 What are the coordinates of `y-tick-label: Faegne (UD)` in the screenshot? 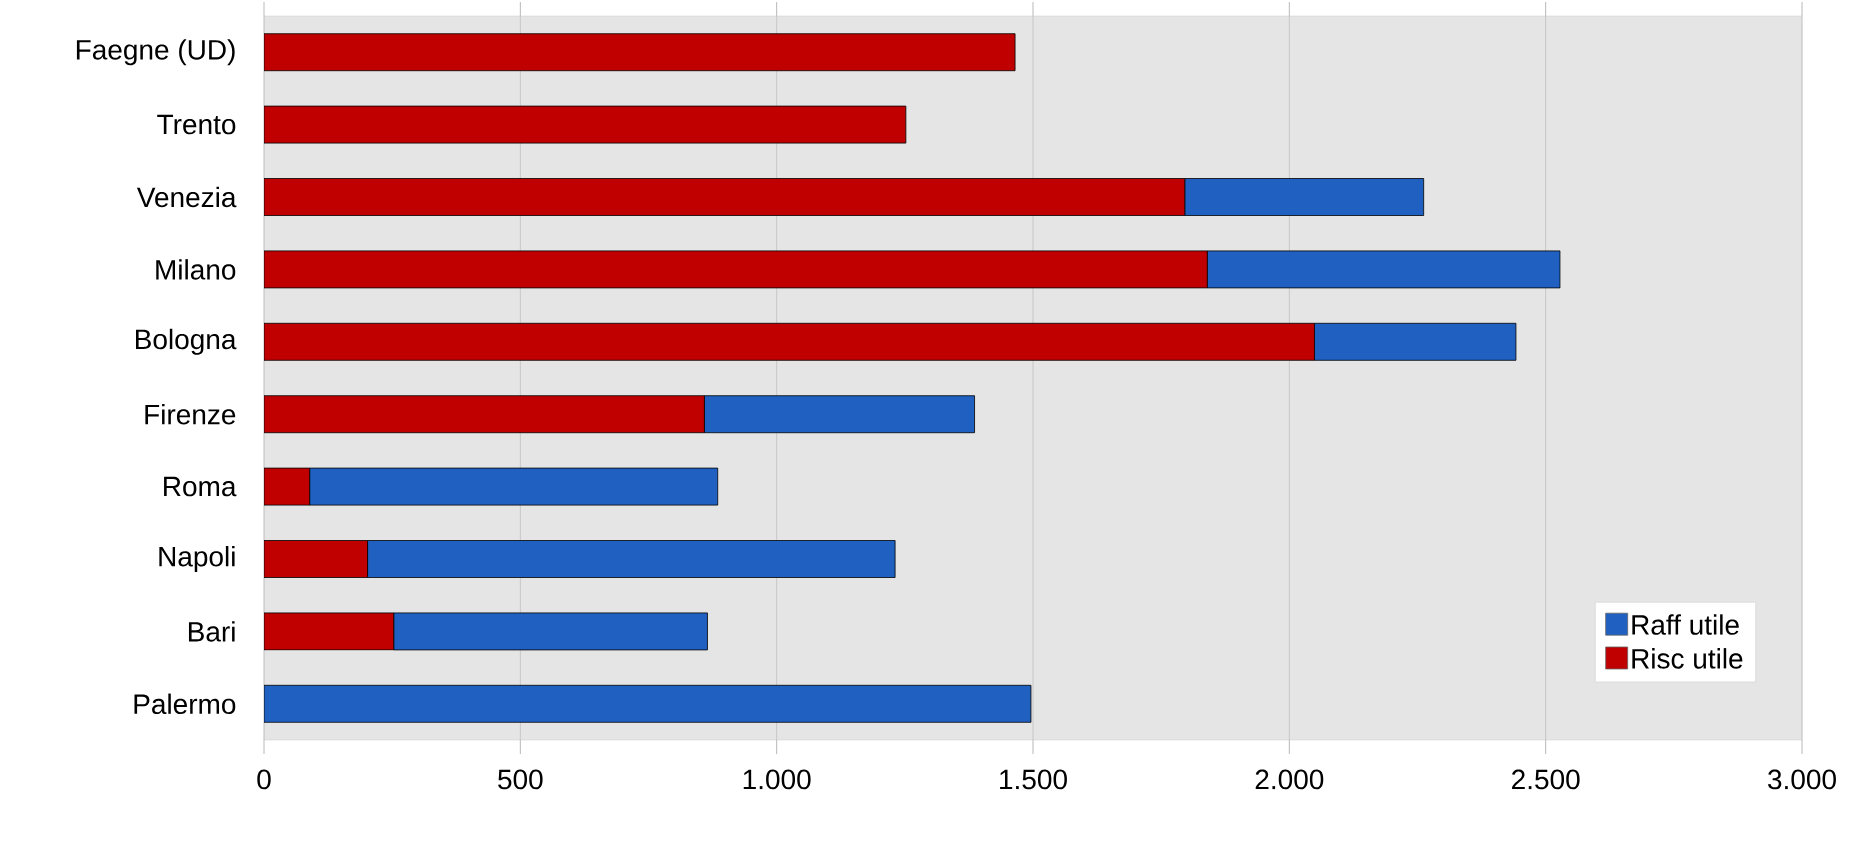 It's located at (155, 52).